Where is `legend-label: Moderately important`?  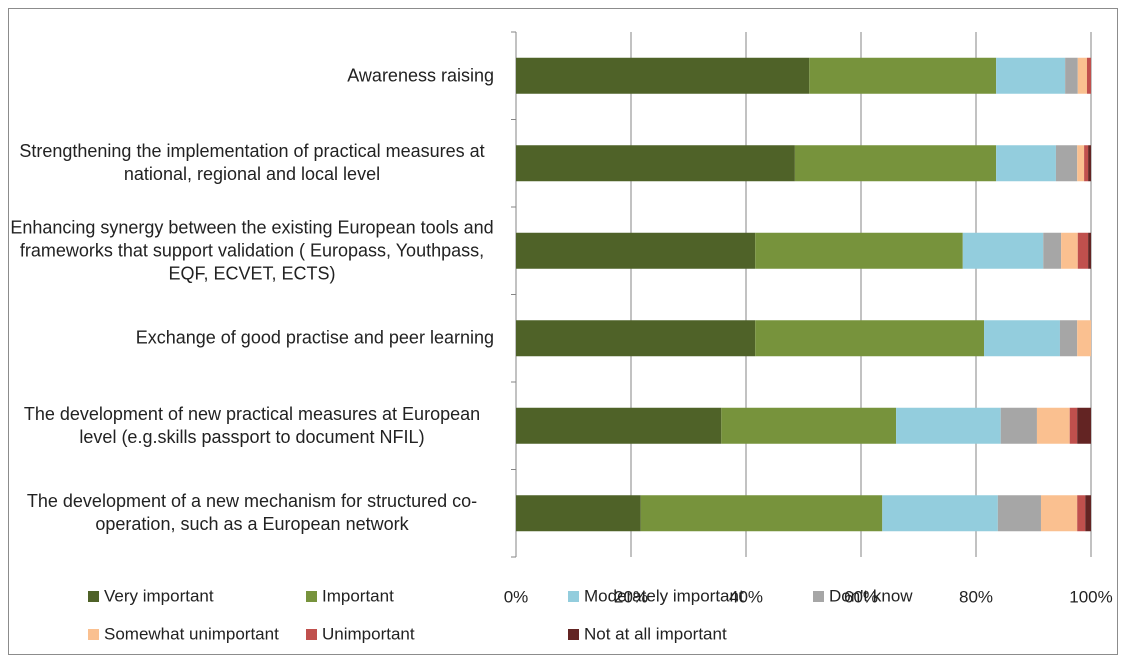
legend-label: Moderately important is located at coordinates (664, 595).